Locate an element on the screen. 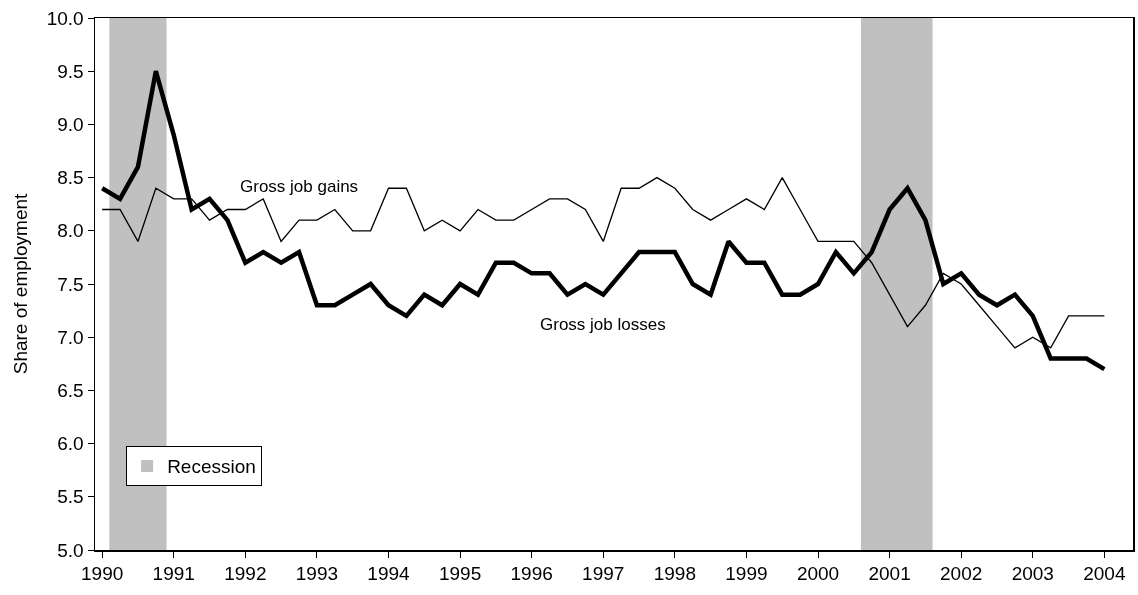 This screenshot has width=1138, height=595. y-tick-label: 5.0 is located at coordinates (70, 550).